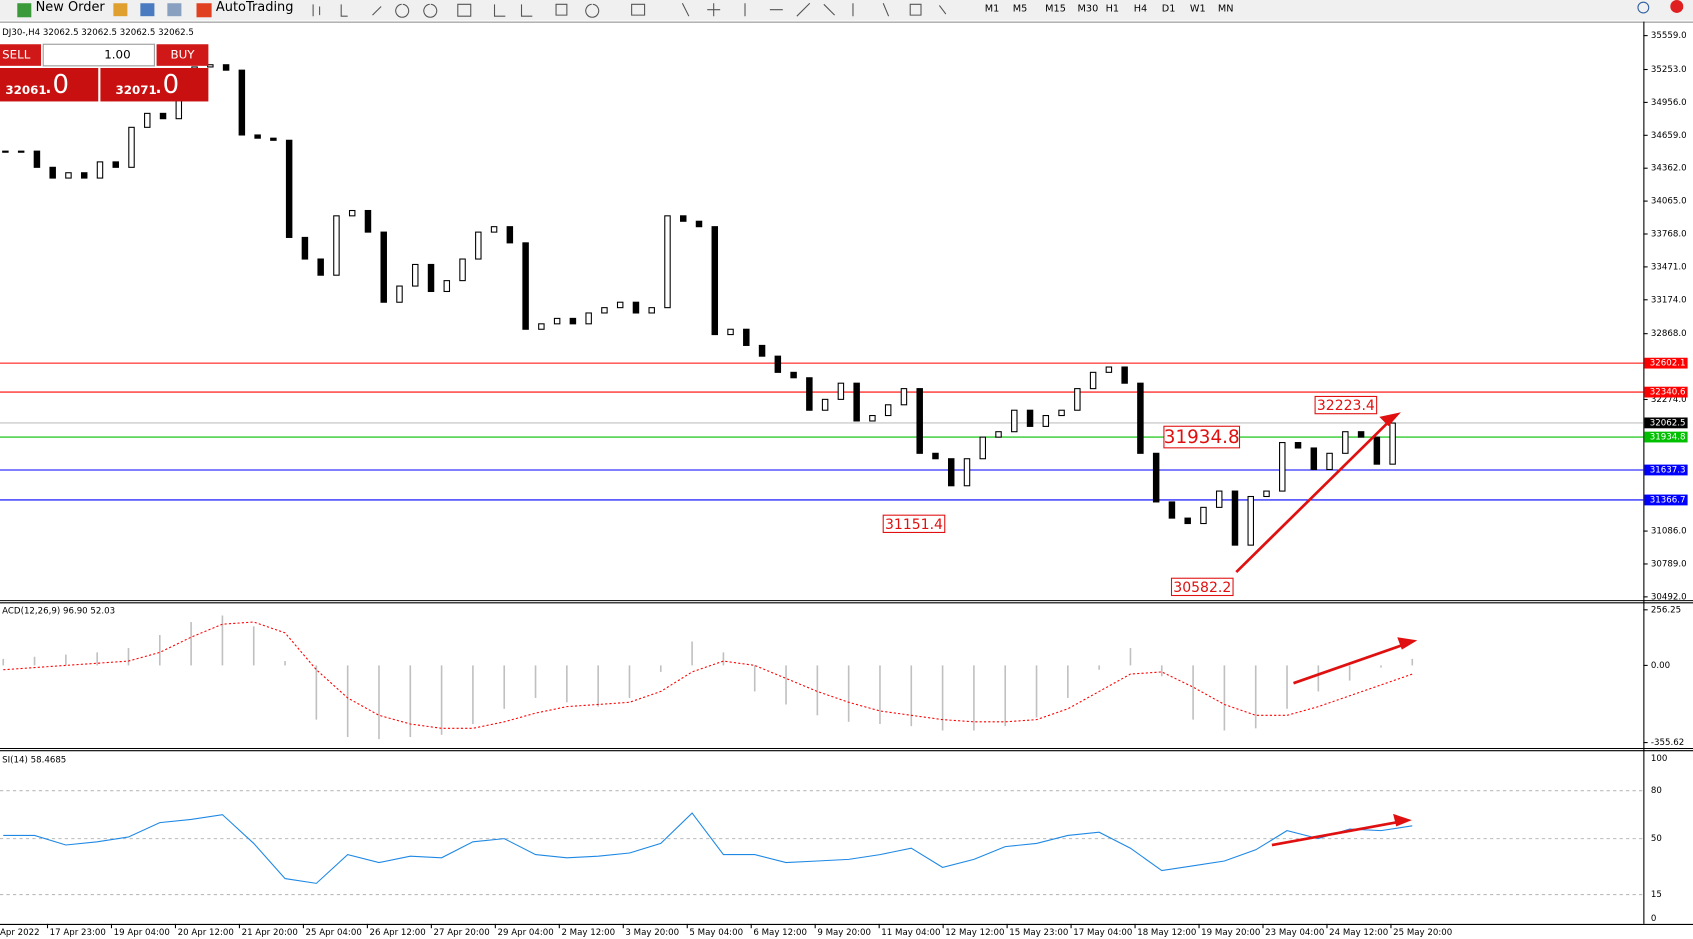 Image resolution: width=1693 pixels, height=939 pixels. What do you see at coordinates (1358, 933) in the screenshot?
I see `time-label: 24 May 12:00` at bounding box center [1358, 933].